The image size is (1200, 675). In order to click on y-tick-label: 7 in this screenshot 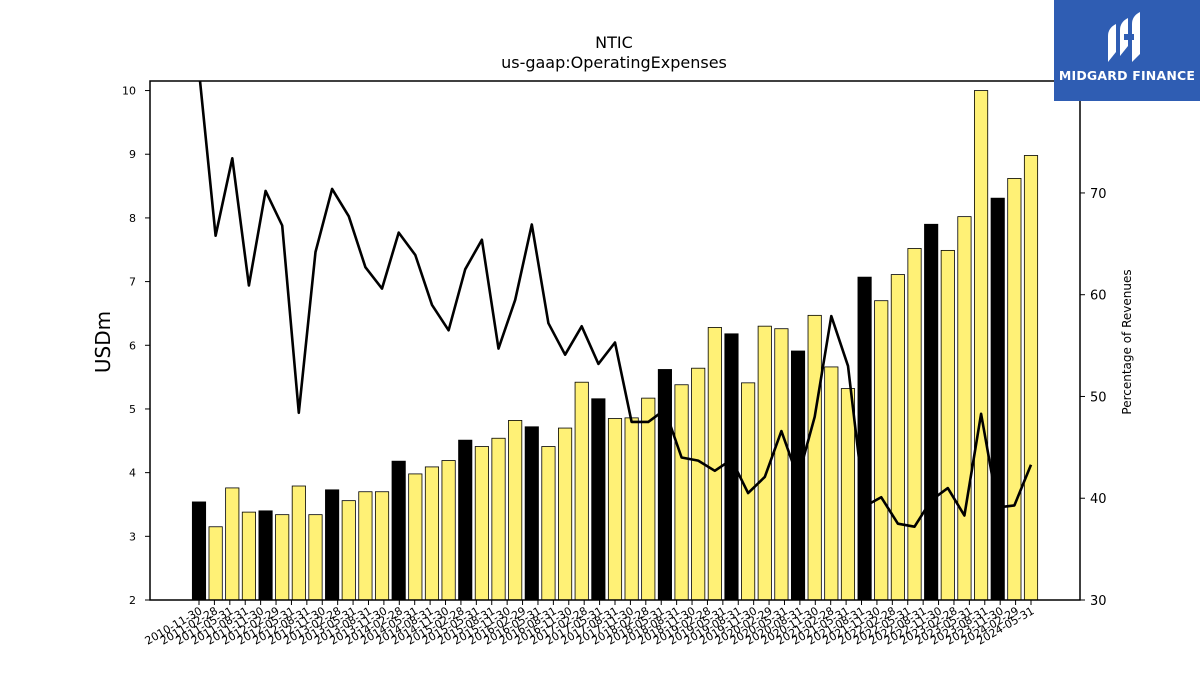, I will do `click(132, 282)`.